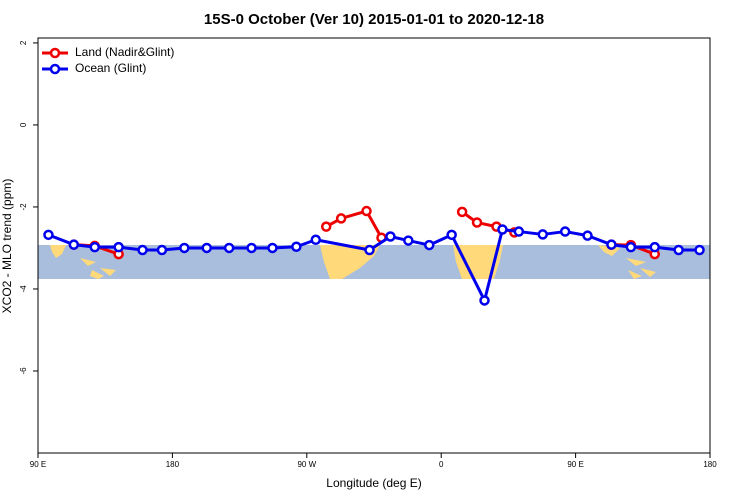  What do you see at coordinates (373, 483) in the screenshot?
I see `x-axis-label: Longitude (deg E)` at bounding box center [373, 483].